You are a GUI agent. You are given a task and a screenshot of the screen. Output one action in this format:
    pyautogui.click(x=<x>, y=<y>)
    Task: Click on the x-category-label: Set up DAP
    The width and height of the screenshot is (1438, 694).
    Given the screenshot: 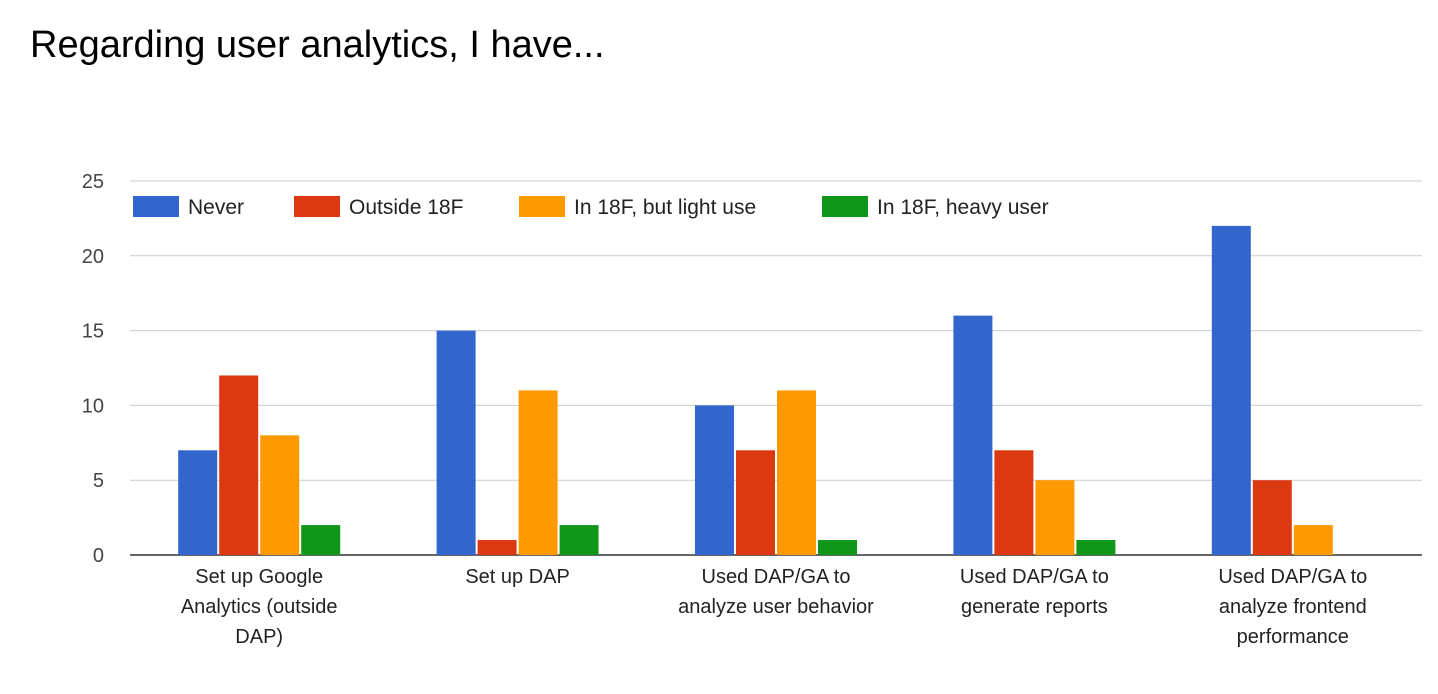 What is the action you would take?
    pyautogui.click(x=517, y=577)
    